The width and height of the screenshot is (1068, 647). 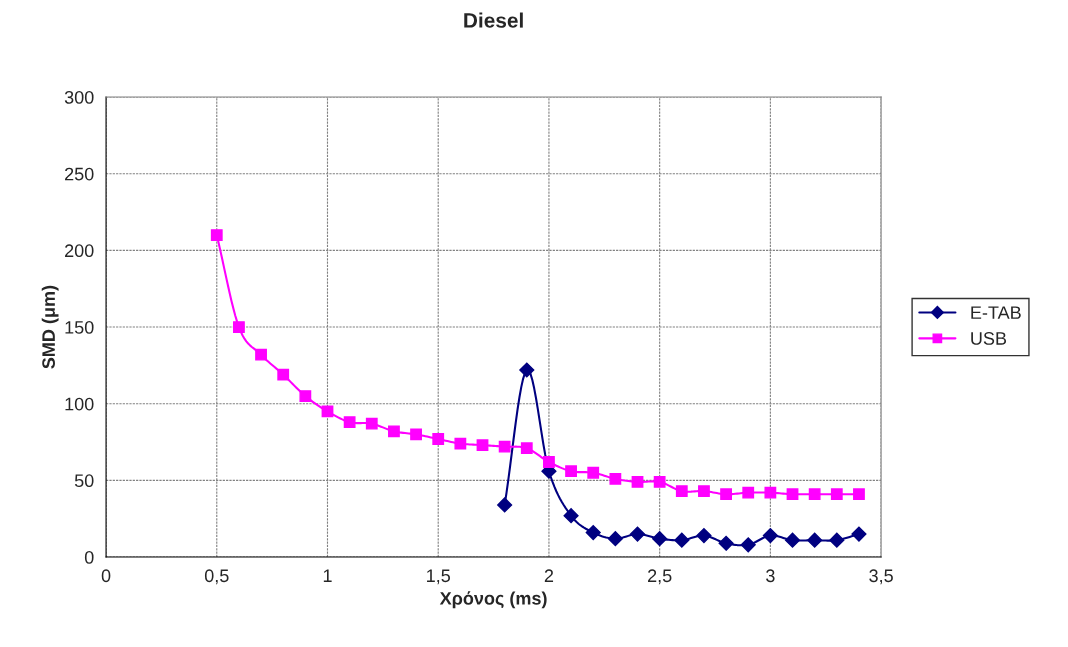 I want to click on x-tick-label: 3, so click(x=770, y=576).